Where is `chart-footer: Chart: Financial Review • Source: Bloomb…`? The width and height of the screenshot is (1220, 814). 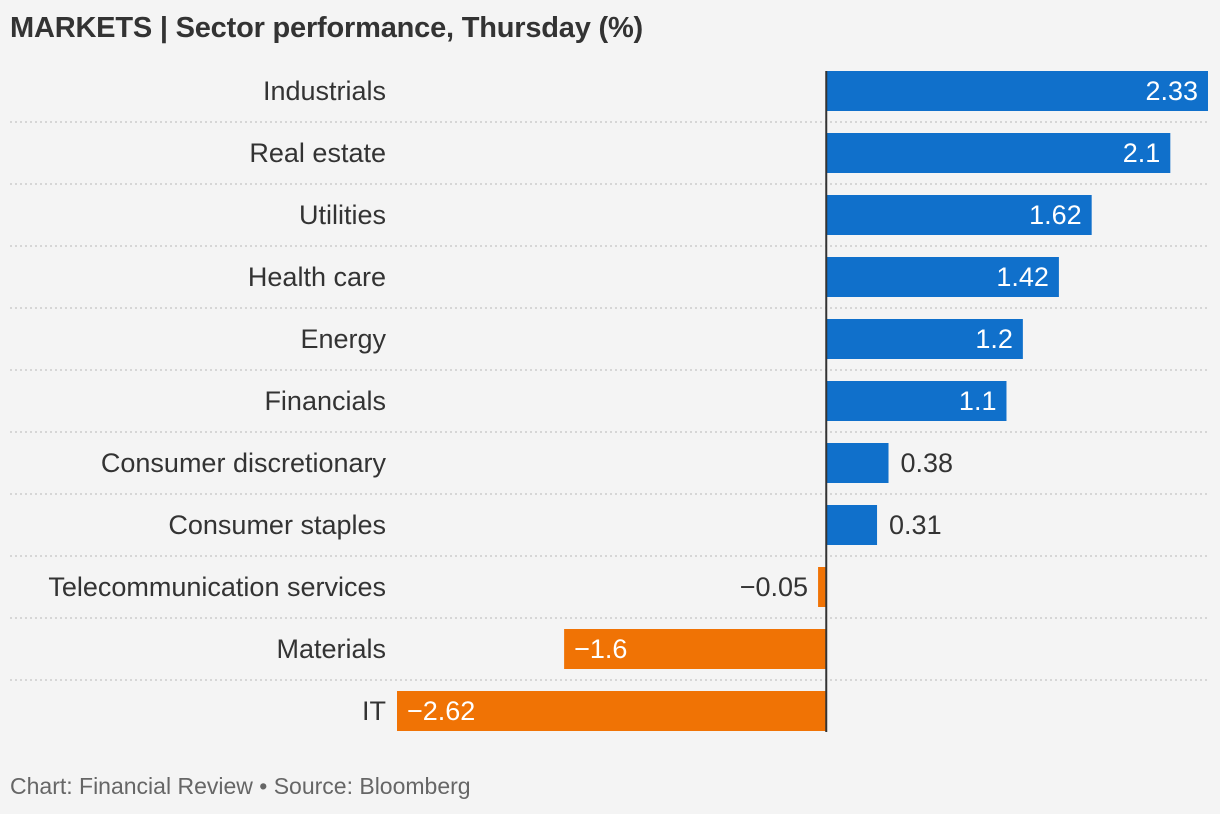
chart-footer: Chart: Financial Review • Source: Bloomb… is located at coordinates (240, 786).